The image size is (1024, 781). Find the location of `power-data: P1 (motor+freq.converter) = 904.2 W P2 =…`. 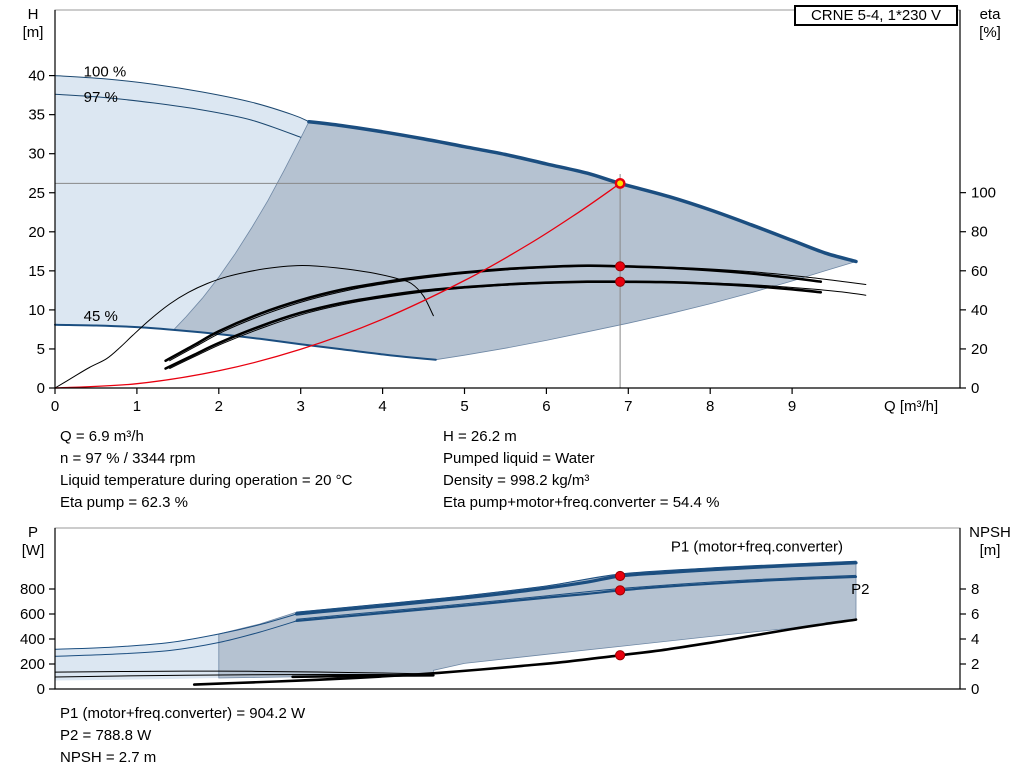

power-data: P1 (motor+freq.converter) = 904.2 W P2 =… is located at coordinates (182, 736).